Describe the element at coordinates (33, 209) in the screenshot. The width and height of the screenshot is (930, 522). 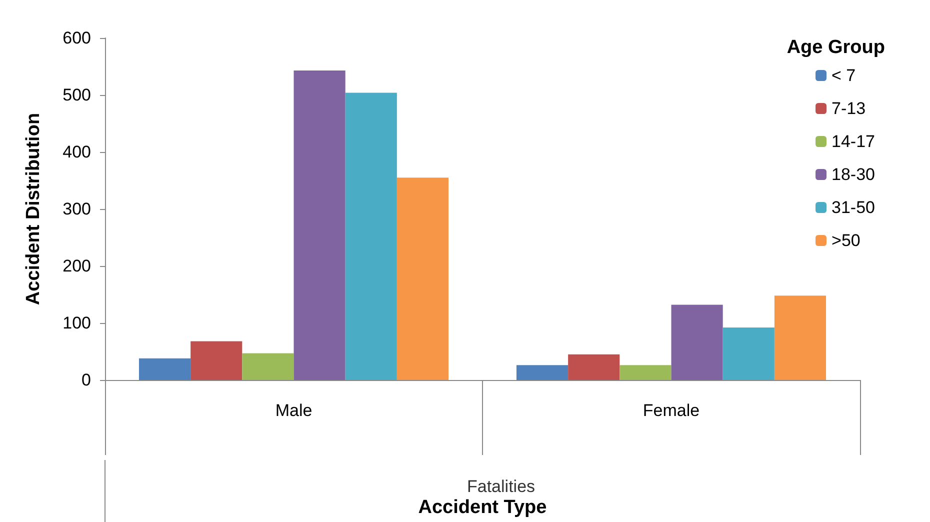
I see `y-axis-title: Accident Distribution` at that location.